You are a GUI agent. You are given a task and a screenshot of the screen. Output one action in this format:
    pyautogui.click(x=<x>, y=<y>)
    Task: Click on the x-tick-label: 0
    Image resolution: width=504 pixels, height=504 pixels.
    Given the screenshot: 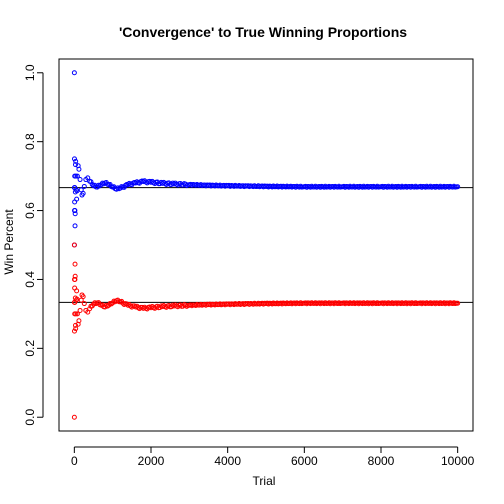 What is the action you would take?
    pyautogui.click(x=74, y=461)
    